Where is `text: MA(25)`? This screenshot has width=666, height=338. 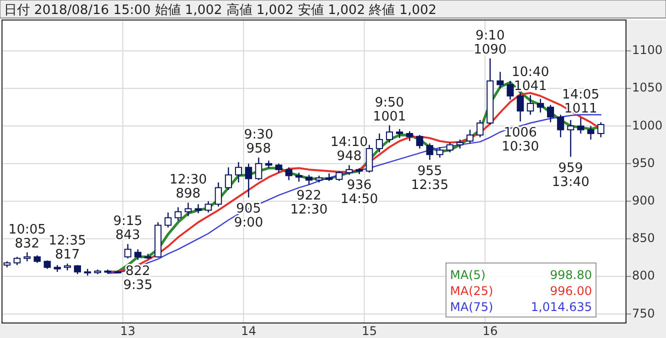 text: MA(25) is located at coordinates (472, 291).